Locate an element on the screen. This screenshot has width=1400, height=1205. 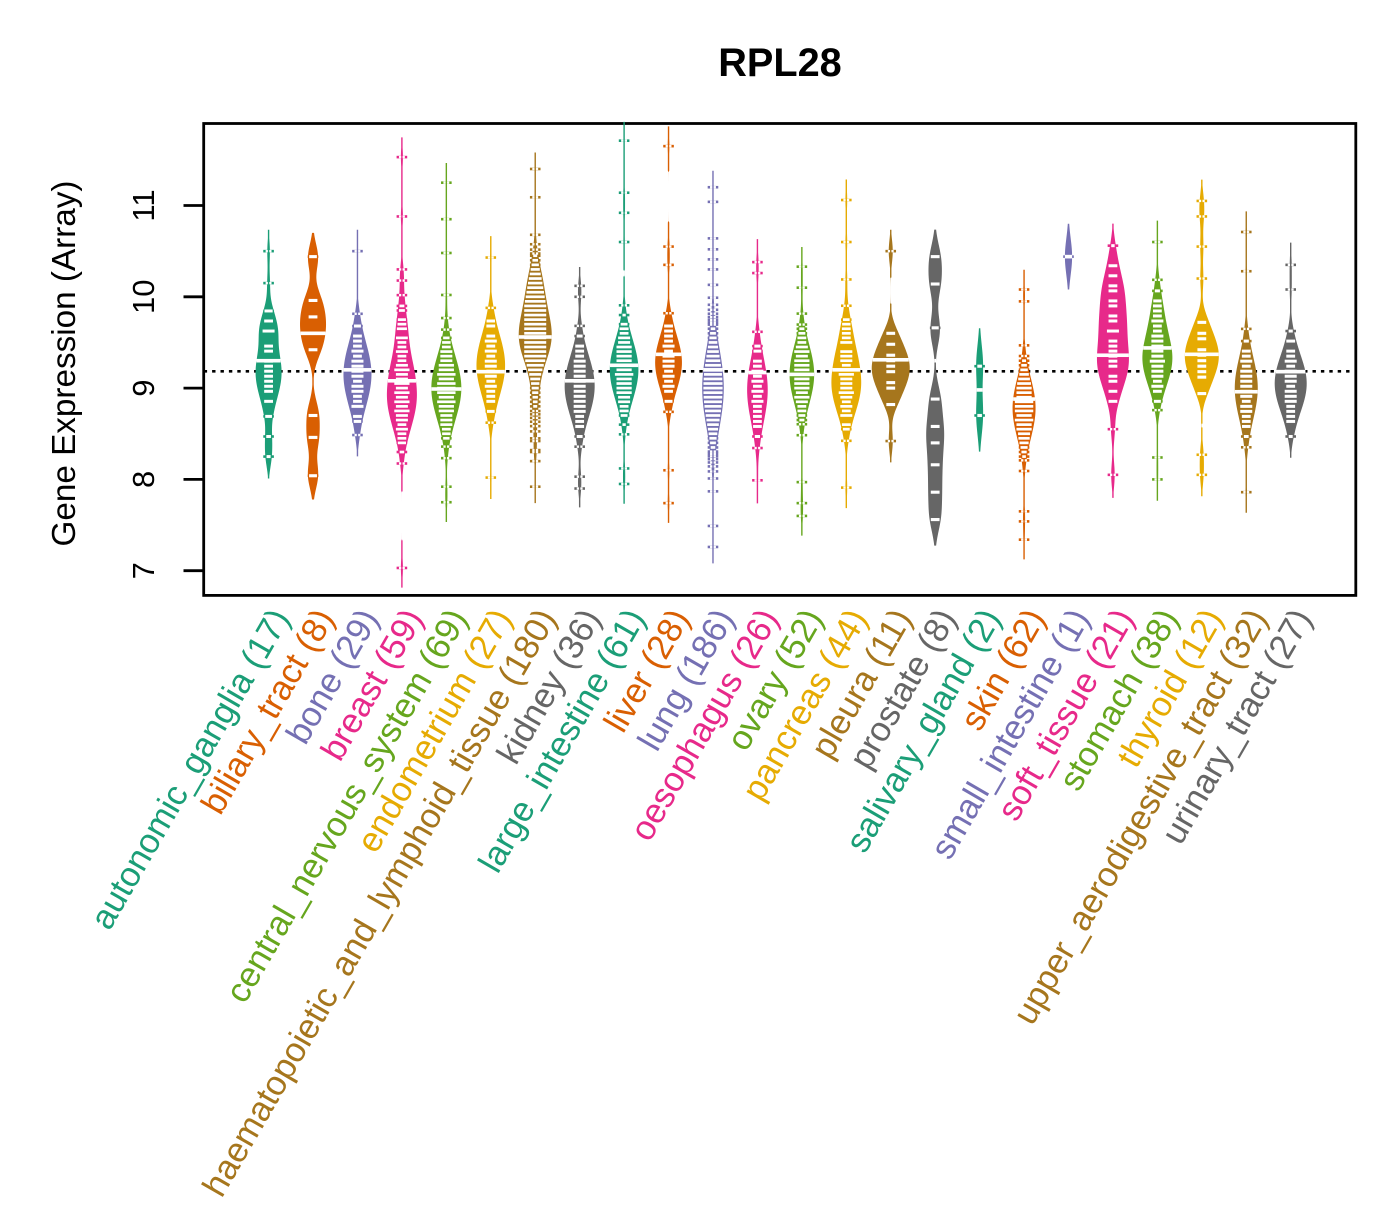
svg-text: 9 is located at coordinates (143, 387).